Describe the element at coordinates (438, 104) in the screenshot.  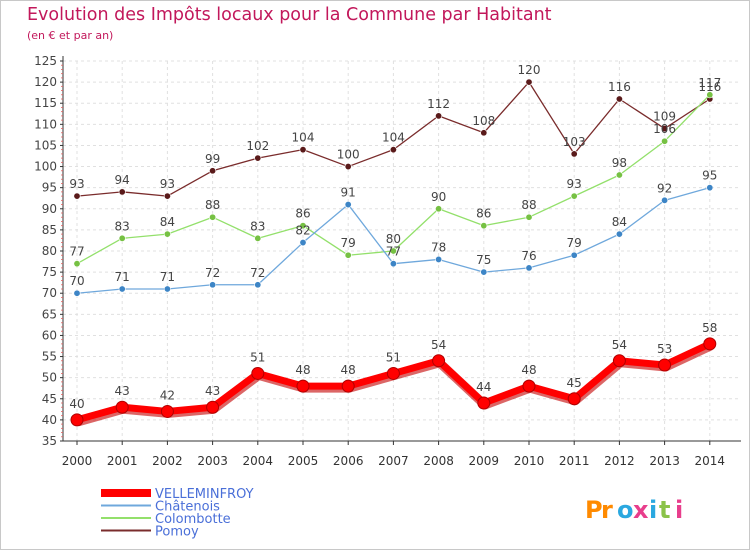
I see `data-label: 112` at that location.